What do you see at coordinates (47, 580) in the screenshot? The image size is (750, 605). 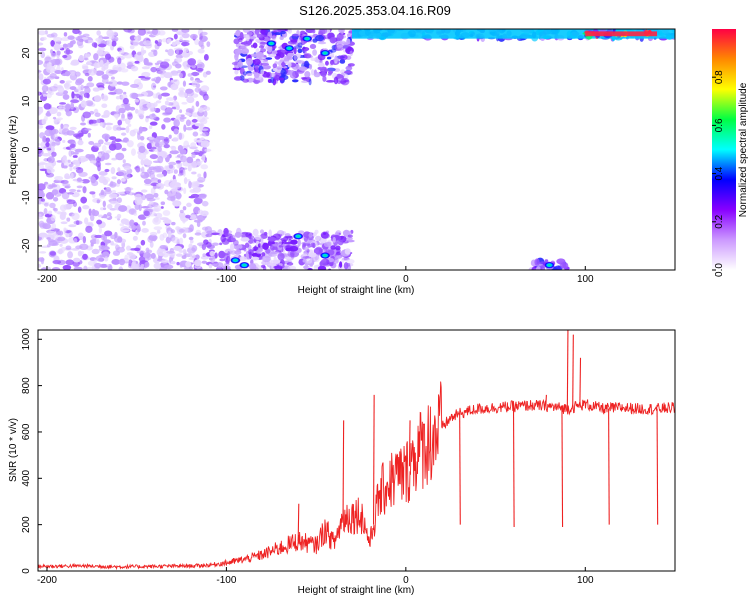 I see `snr-x-tick-label: -200` at bounding box center [47, 580].